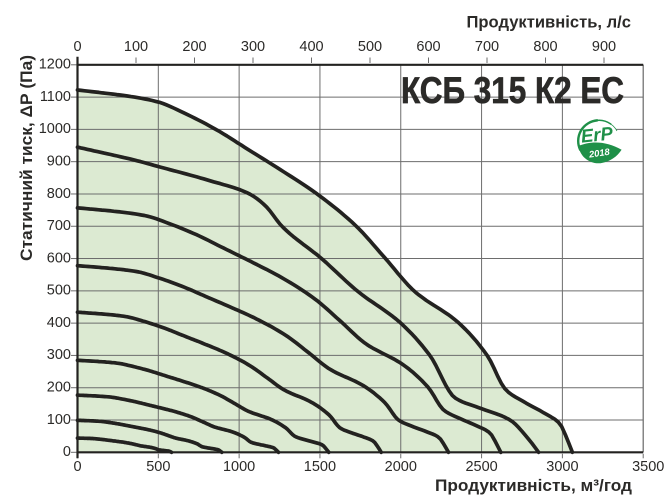  Describe the element at coordinates (320, 467) in the screenshot. I see `svg-text: 1500` at that location.